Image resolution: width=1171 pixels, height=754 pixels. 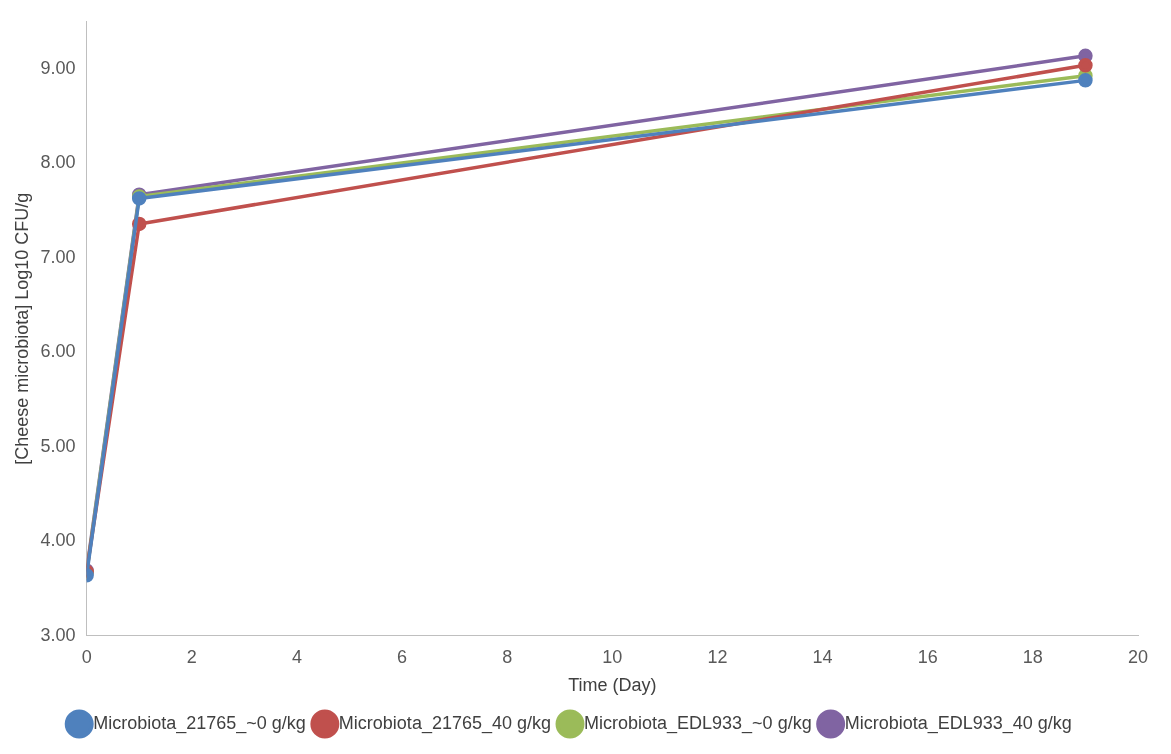 What do you see at coordinates (1032, 656) in the screenshot?
I see `x-tick-label: 18` at bounding box center [1032, 656].